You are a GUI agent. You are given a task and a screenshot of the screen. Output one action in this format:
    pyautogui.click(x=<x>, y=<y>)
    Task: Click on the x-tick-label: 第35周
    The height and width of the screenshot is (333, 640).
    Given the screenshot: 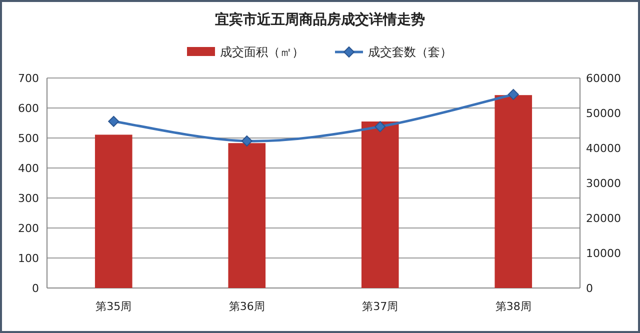 What is the action you would take?
    pyautogui.click(x=114, y=306)
    